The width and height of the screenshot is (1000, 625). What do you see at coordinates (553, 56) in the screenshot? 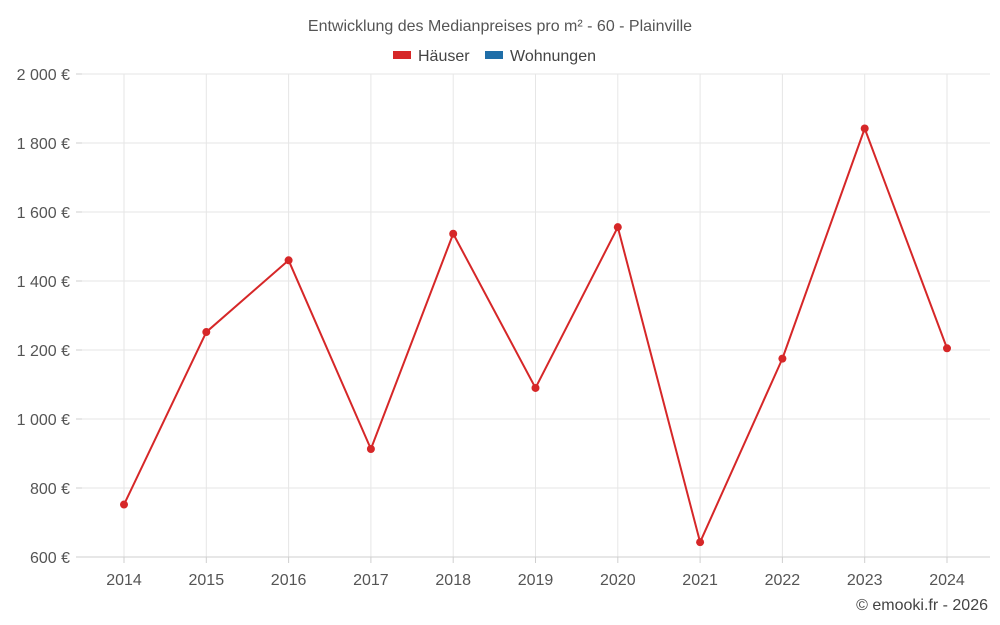
I see `legend-label-wohnungen: Wohnungen` at bounding box center [553, 56].